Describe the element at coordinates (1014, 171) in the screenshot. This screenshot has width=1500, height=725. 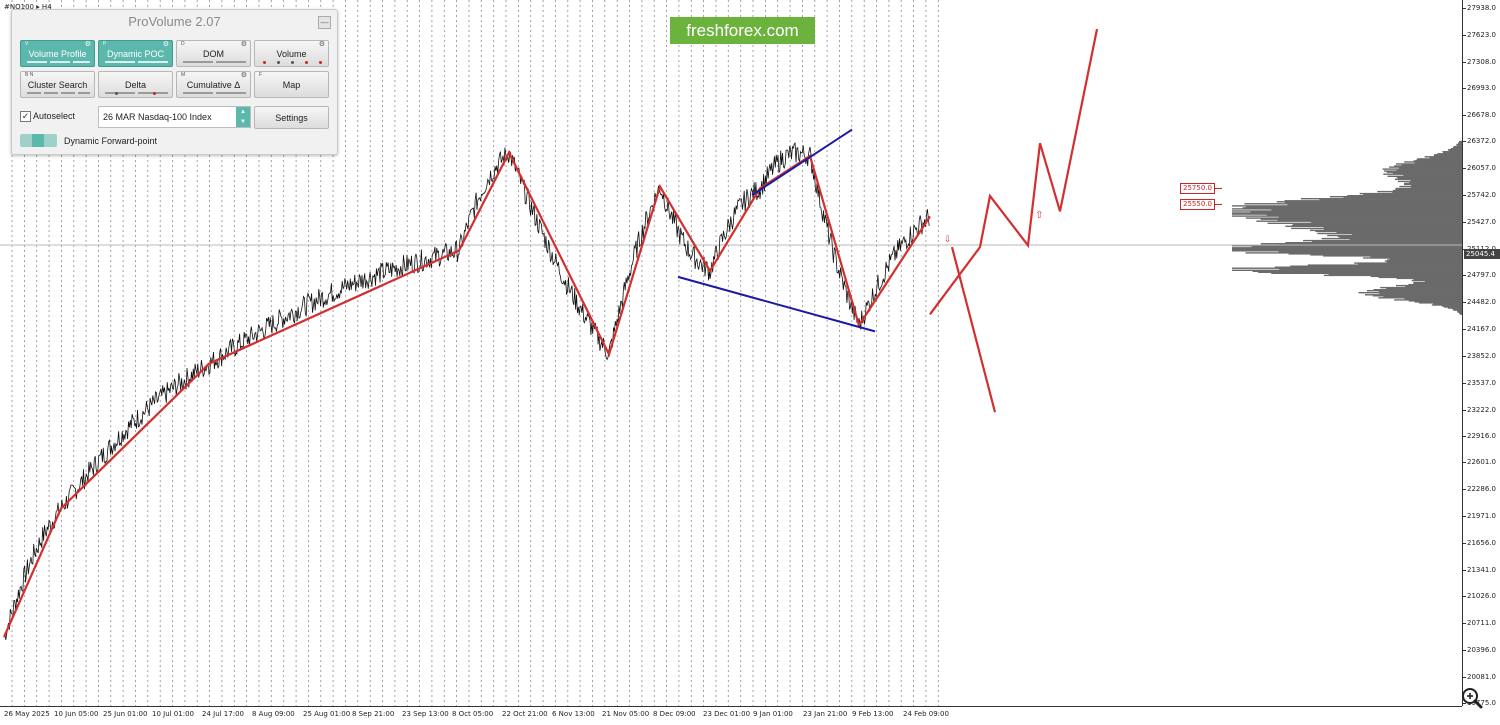
I see `forecast-up-line` at that location.